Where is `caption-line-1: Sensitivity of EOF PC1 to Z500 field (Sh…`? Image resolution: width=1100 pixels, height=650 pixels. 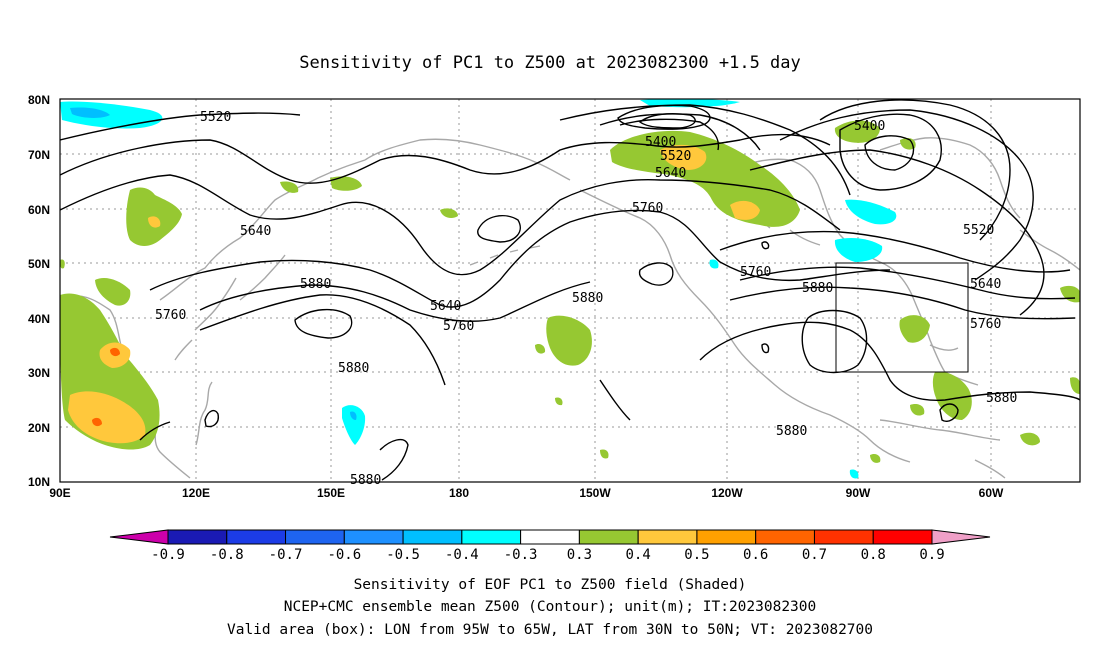
caption-line-1: Sensitivity of EOF PC1 to Z500 field (Sh… is located at coordinates (550, 585).